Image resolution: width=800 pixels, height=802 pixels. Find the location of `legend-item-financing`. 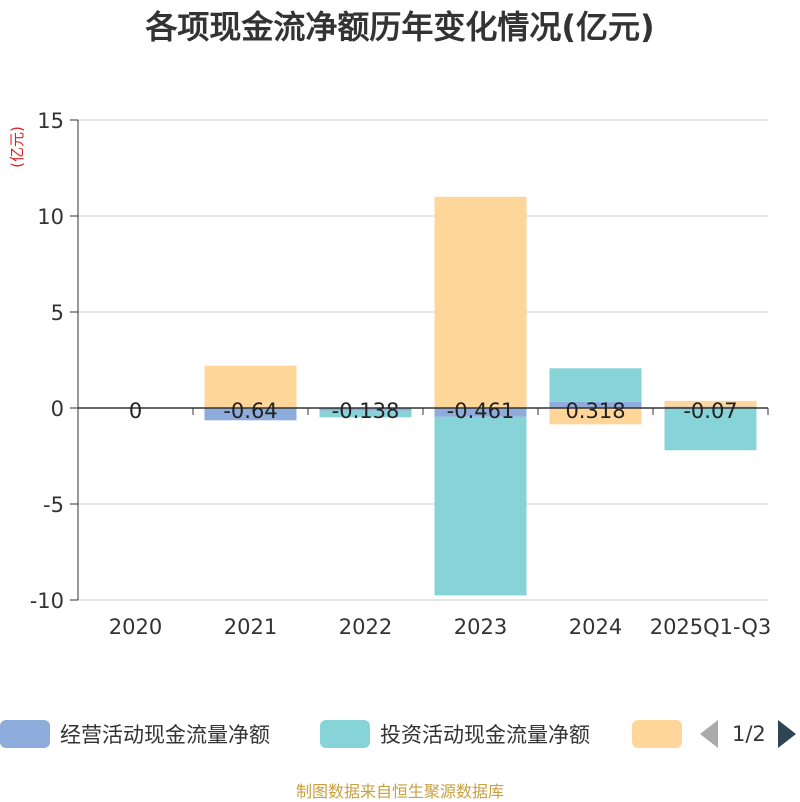

legend-item-financing is located at coordinates (662, 734).